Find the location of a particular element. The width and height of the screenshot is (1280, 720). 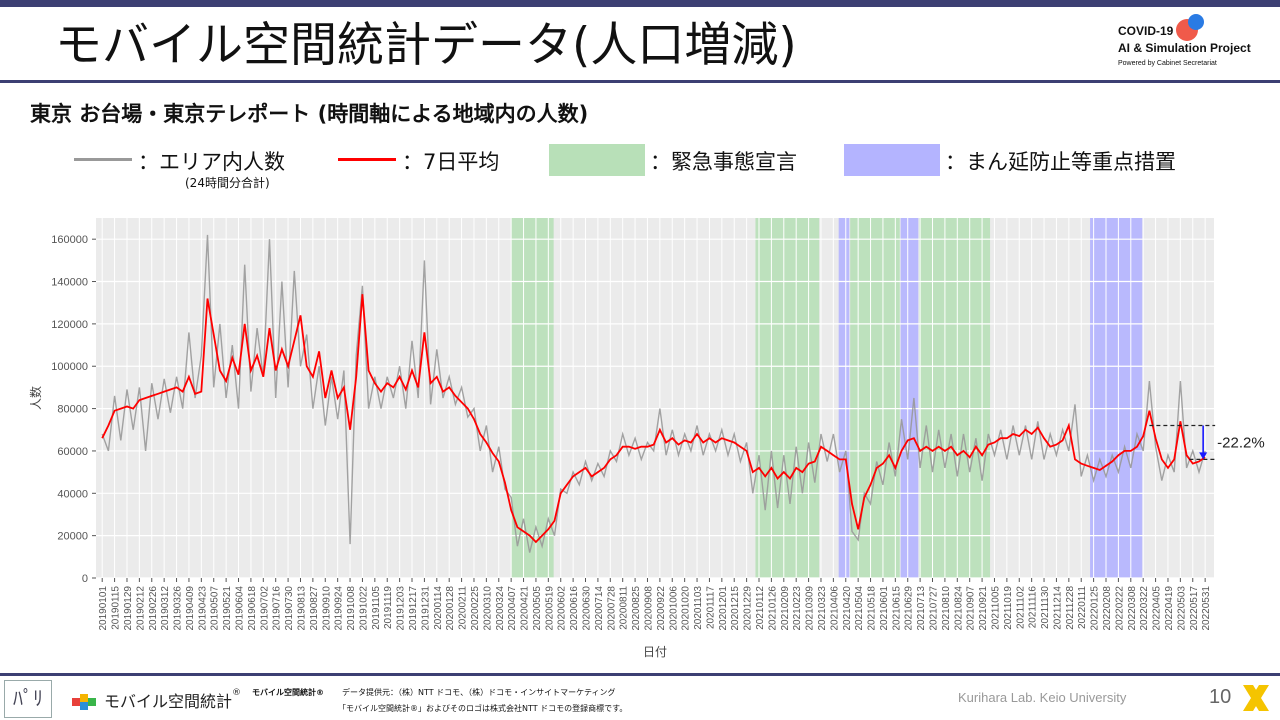

annotation-arrow-head is located at coordinates (1203, 456).